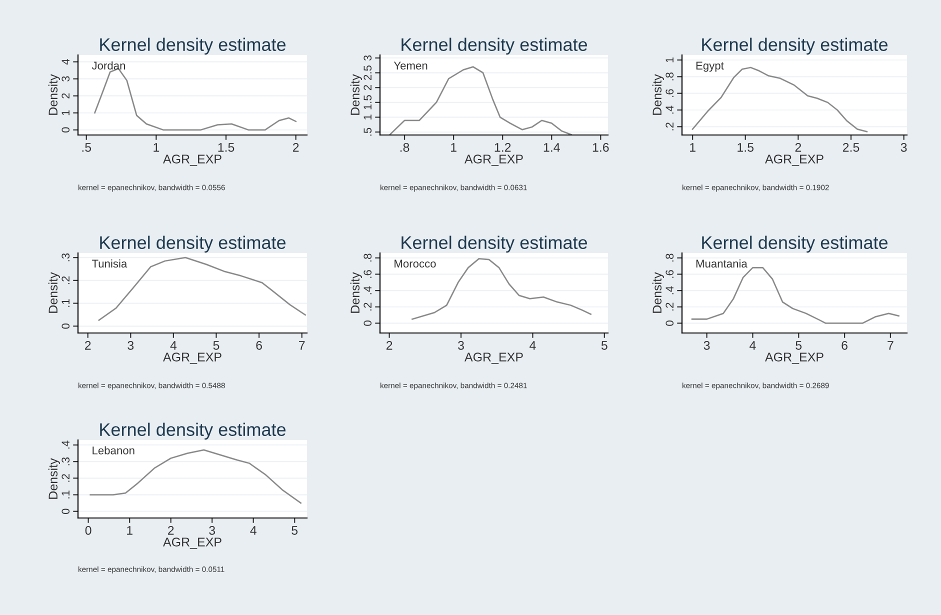  Describe the element at coordinates (851, 147) in the screenshot. I see `x-tick-label: 2.5` at that location.